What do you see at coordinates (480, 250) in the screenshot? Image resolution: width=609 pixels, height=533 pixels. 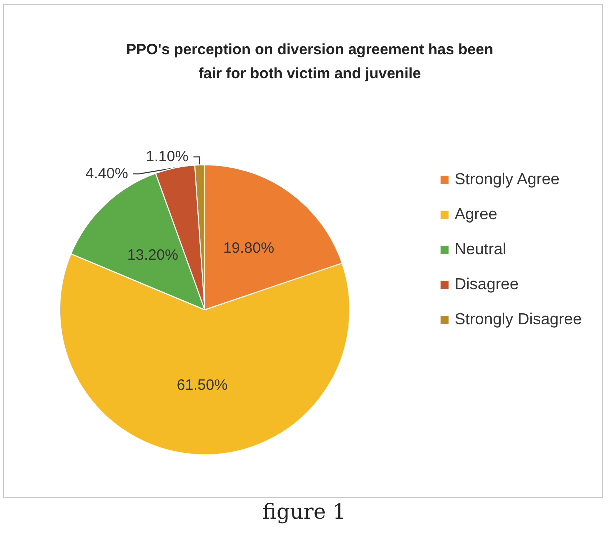 I see `legend-label: Neutral` at bounding box center [480, 250].